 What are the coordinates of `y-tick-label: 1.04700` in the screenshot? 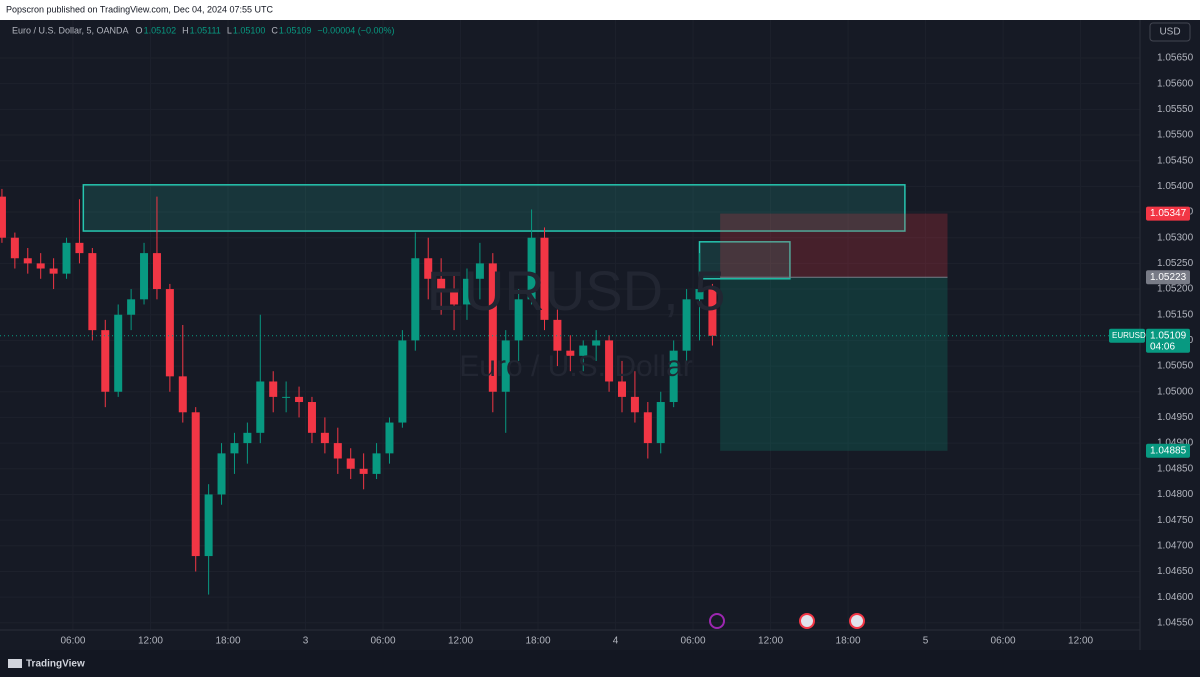 It's located at (1175, 545).